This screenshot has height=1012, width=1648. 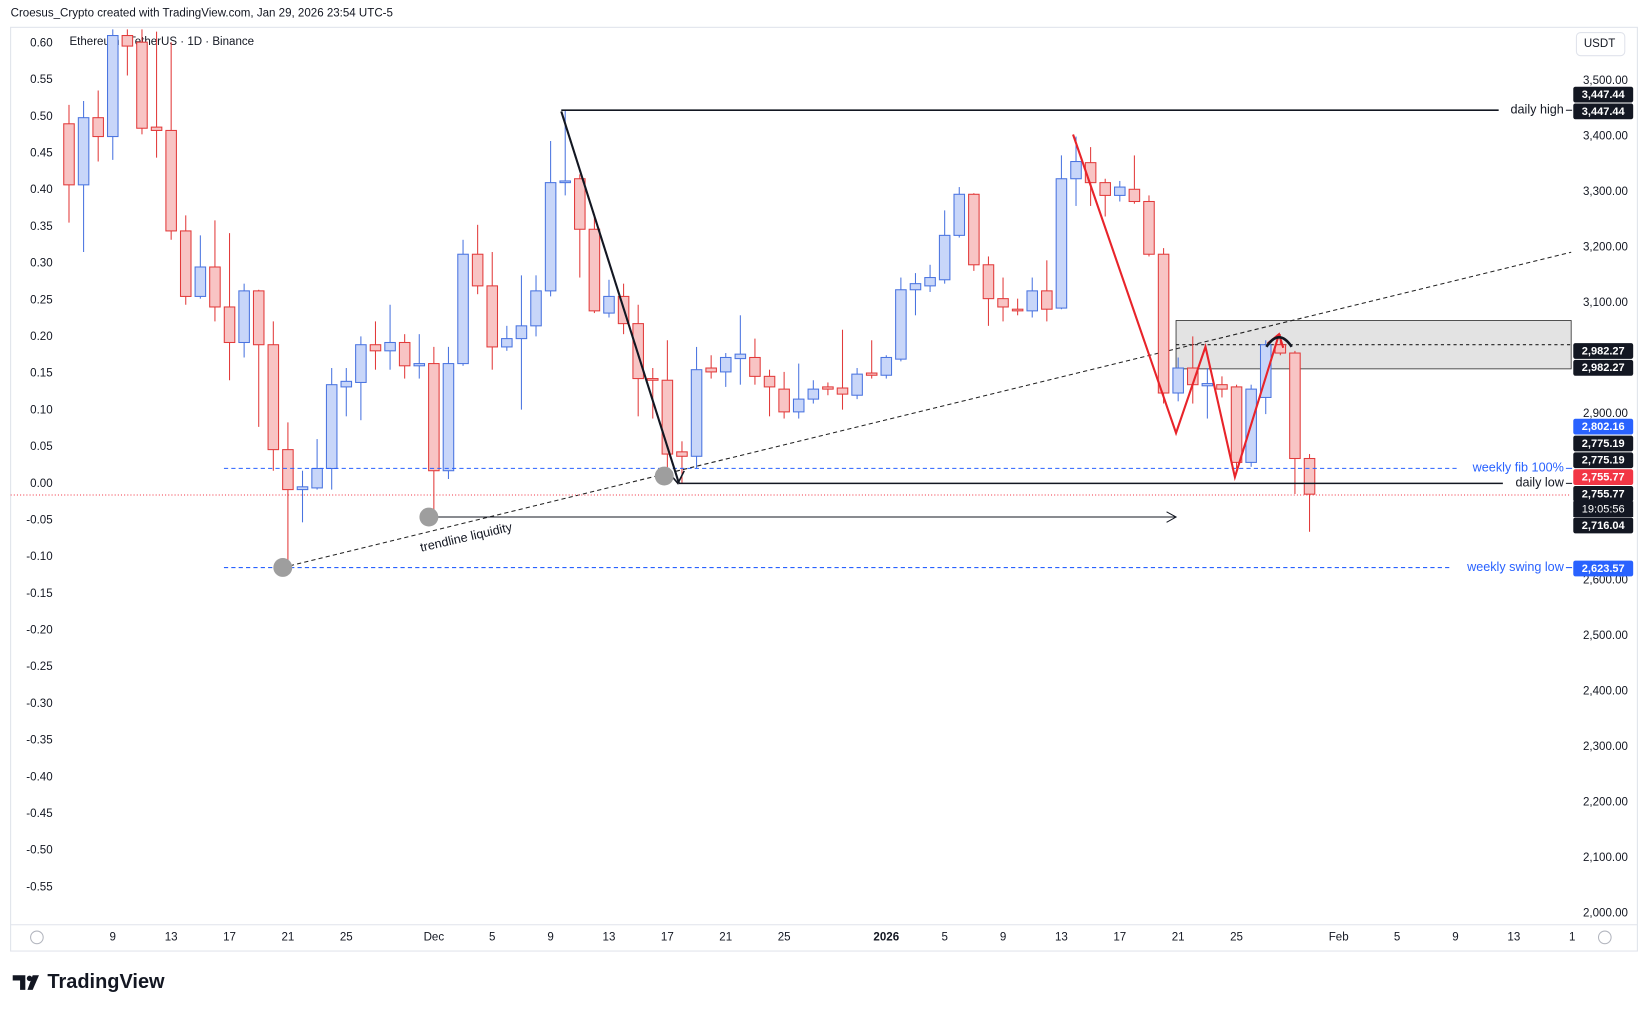 What do you see at coordinates (1537, 110) in the screenshot?
I see `level-label: daily high` at bounding box center [1537, 110].